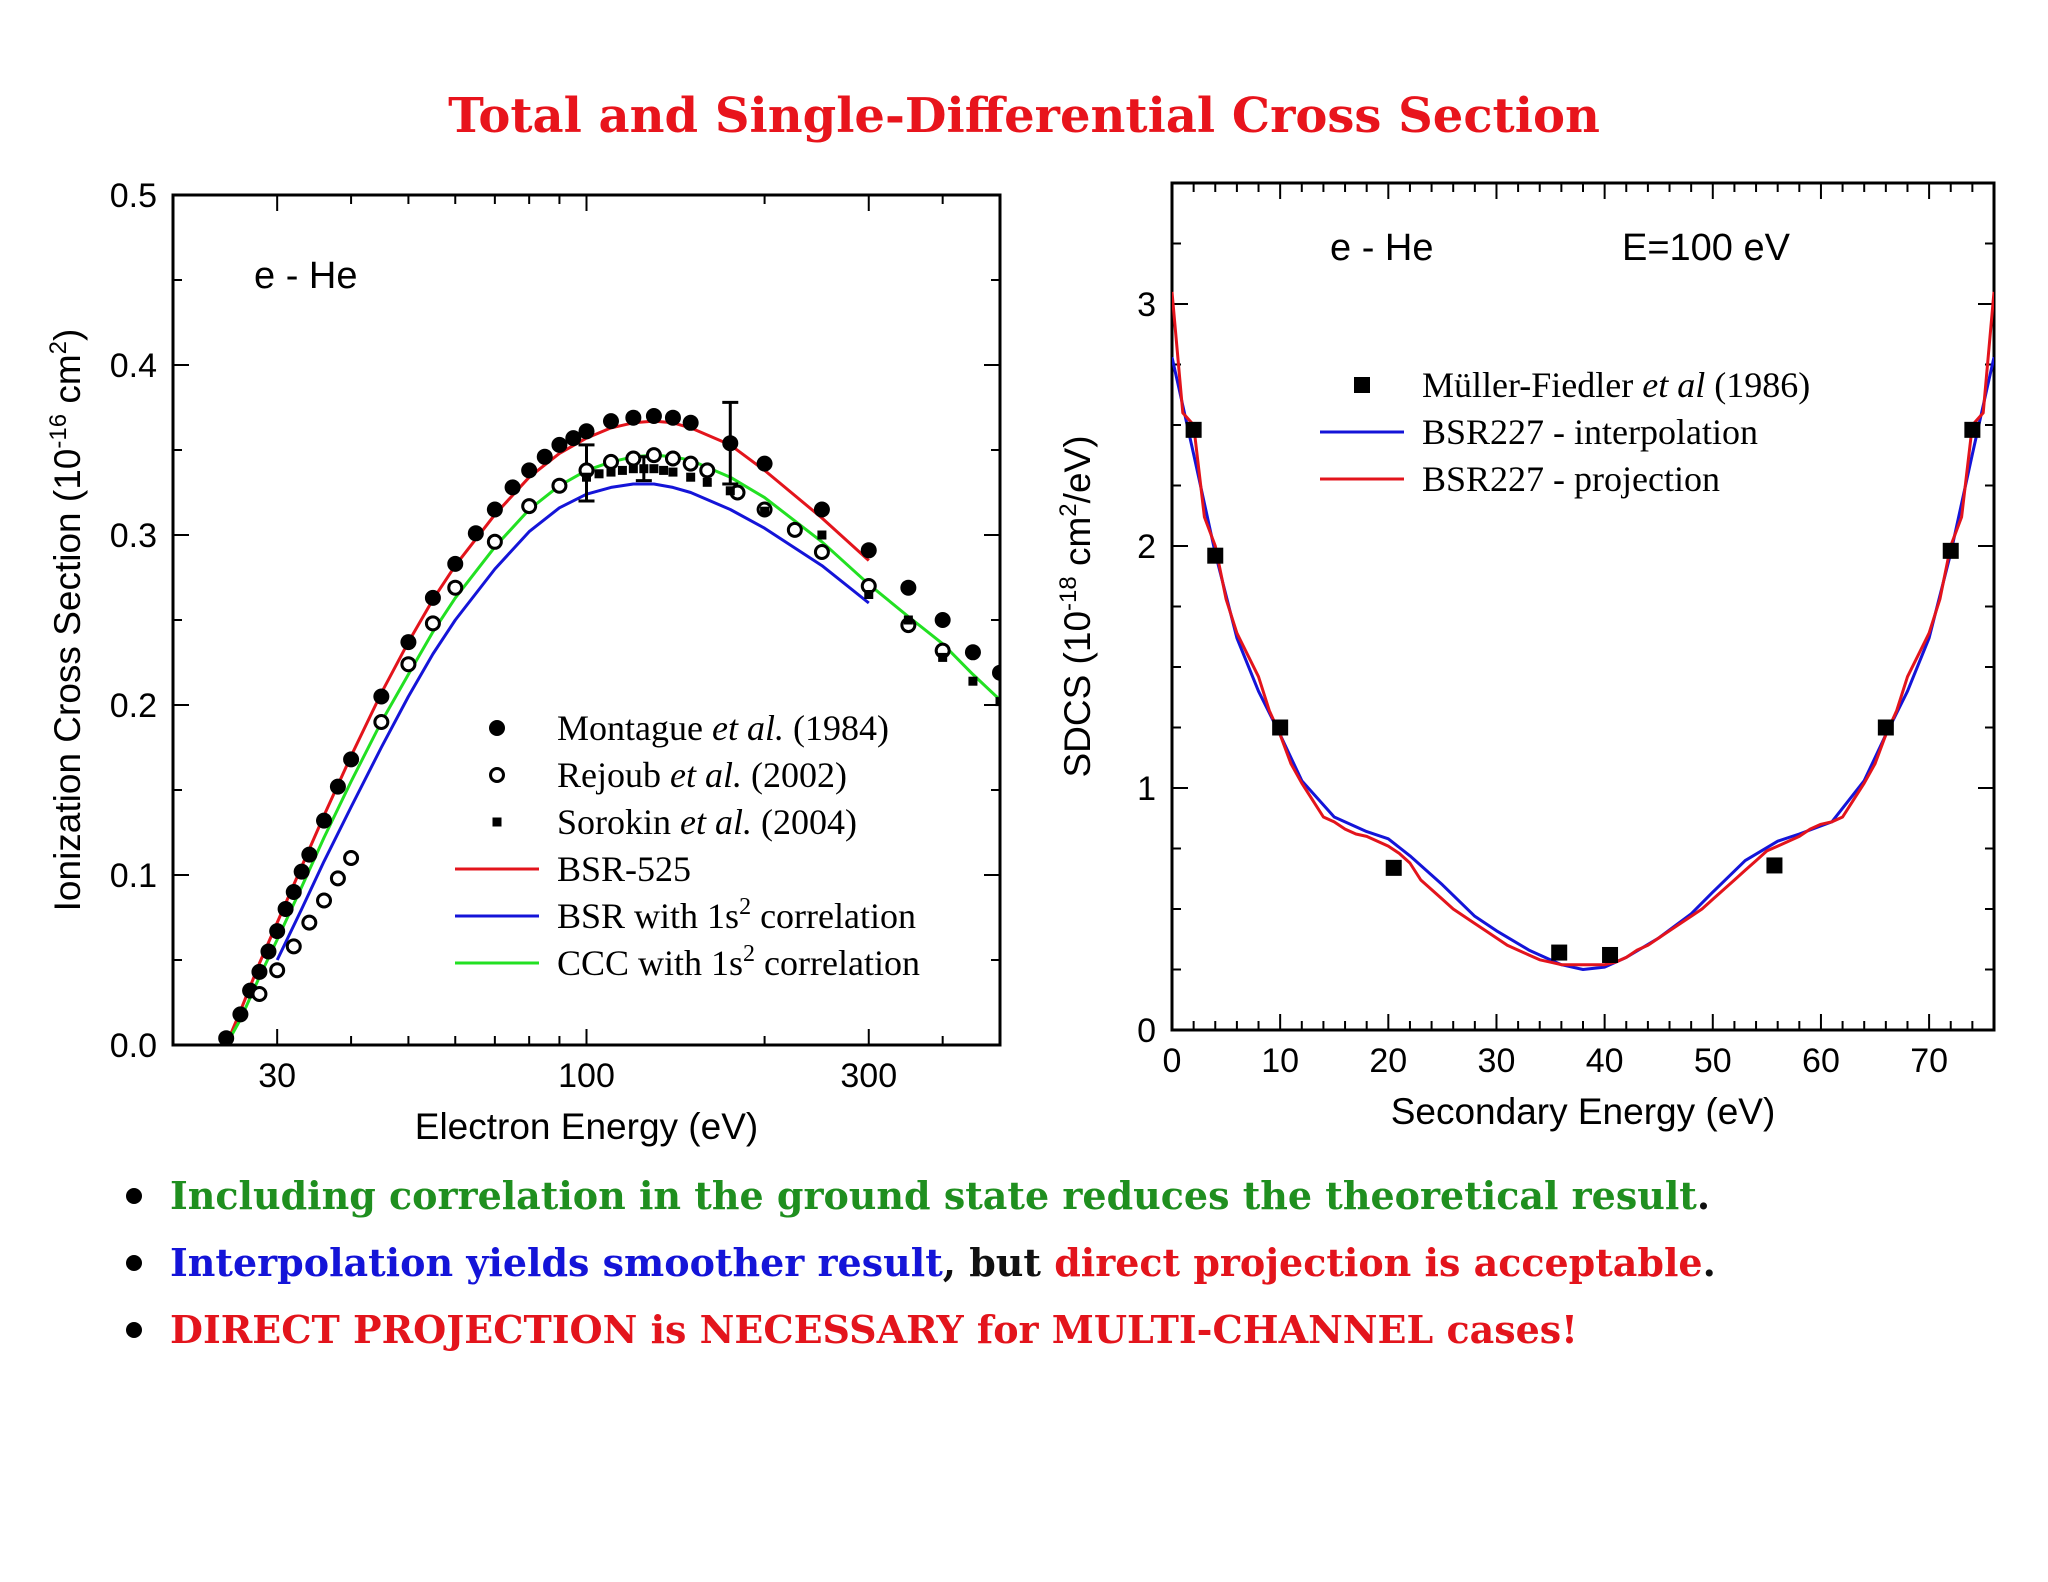 The width and height of the screenshot is (2048, 1582). I want to click on legend-label-text: BSR with 1s, so click(648, 916).